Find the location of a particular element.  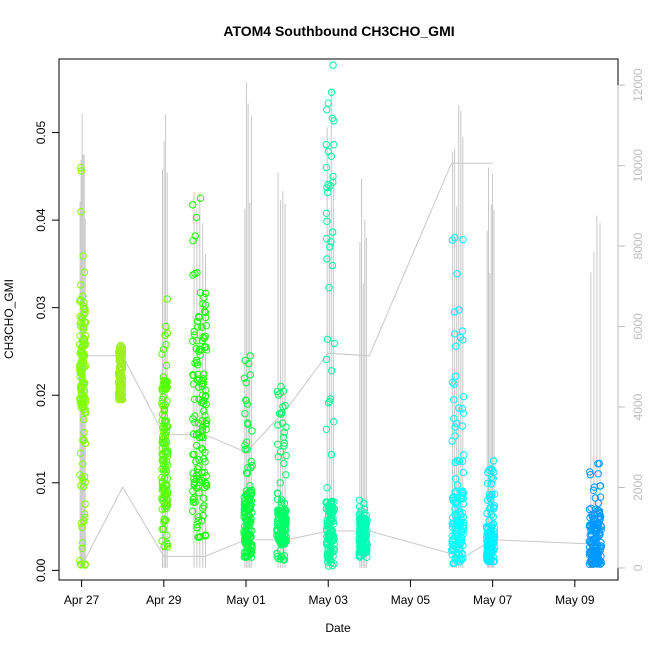

y-tick-label: 0.04 is located at coordinates (41, 220).